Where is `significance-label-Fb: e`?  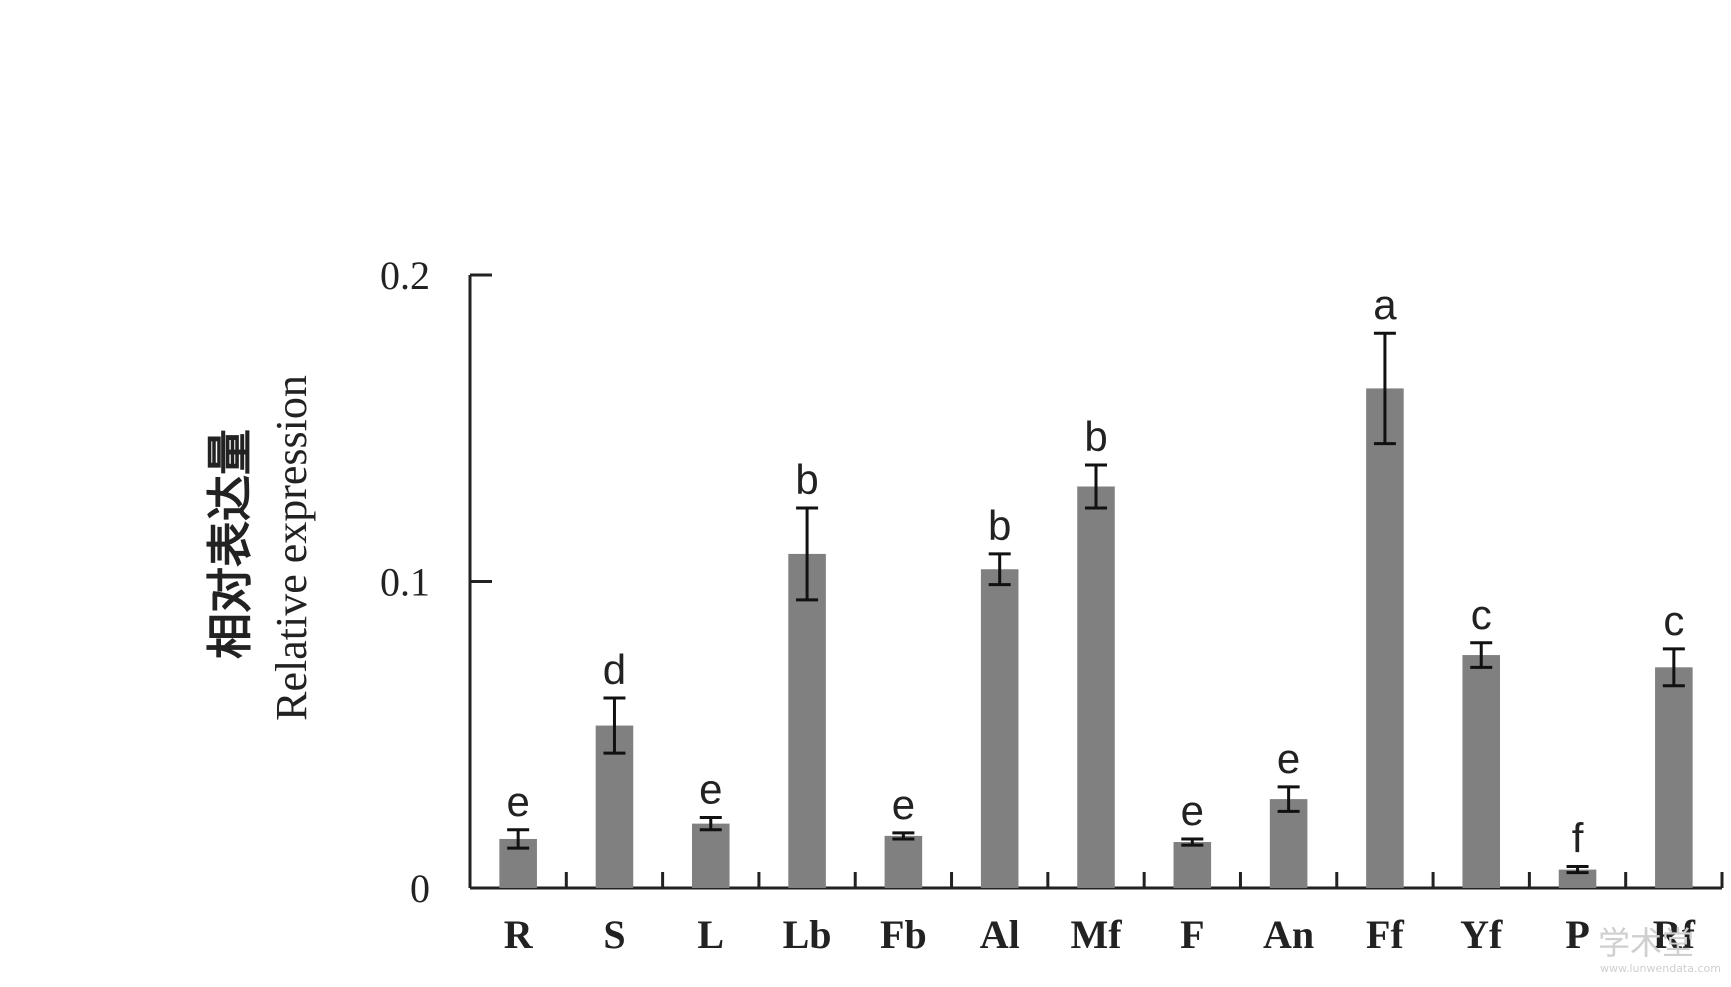 significance-label-Fb: e is located at coordinates (903, 804).